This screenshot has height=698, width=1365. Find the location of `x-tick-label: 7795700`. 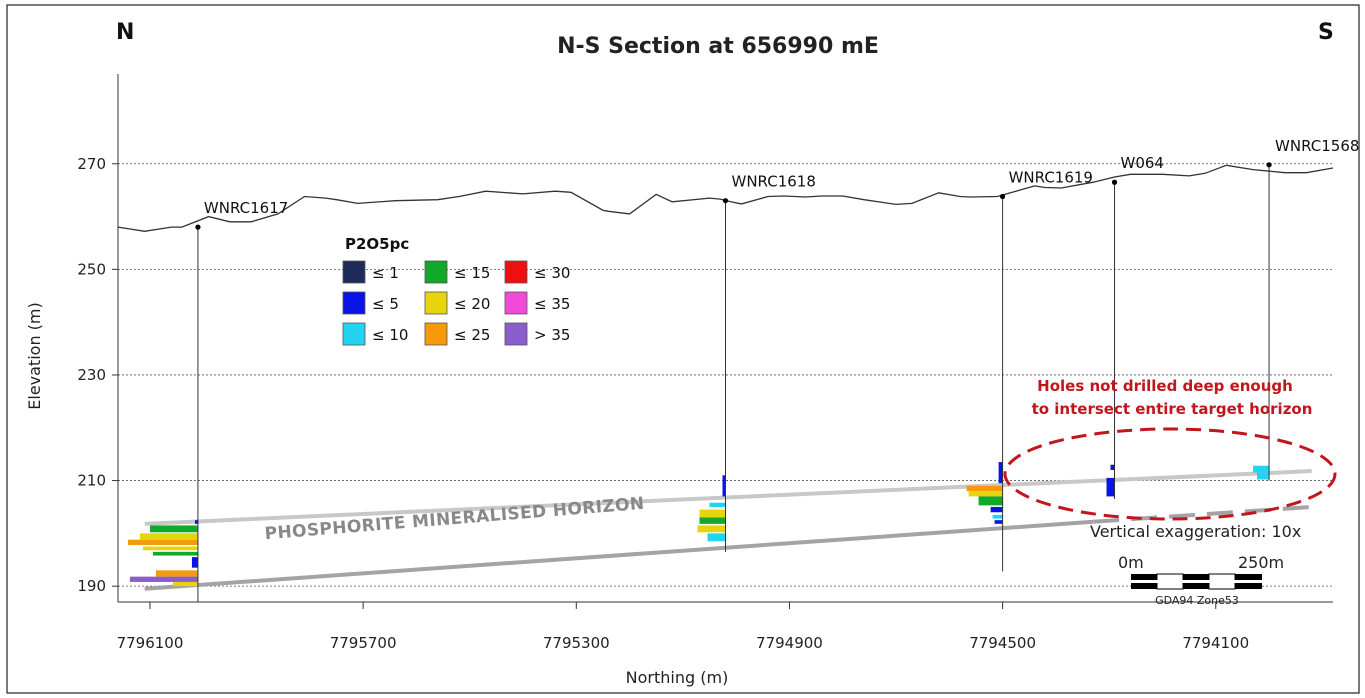

x-tick-label: 7795700 is located at coordinates (363, 643).